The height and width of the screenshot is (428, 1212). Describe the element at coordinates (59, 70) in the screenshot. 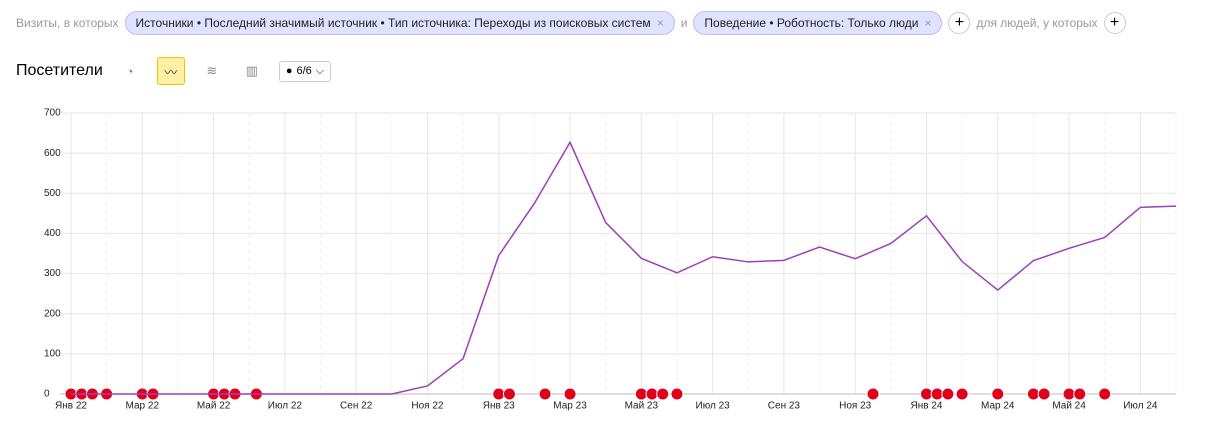

I see `chart-title: Посетители` at that location.